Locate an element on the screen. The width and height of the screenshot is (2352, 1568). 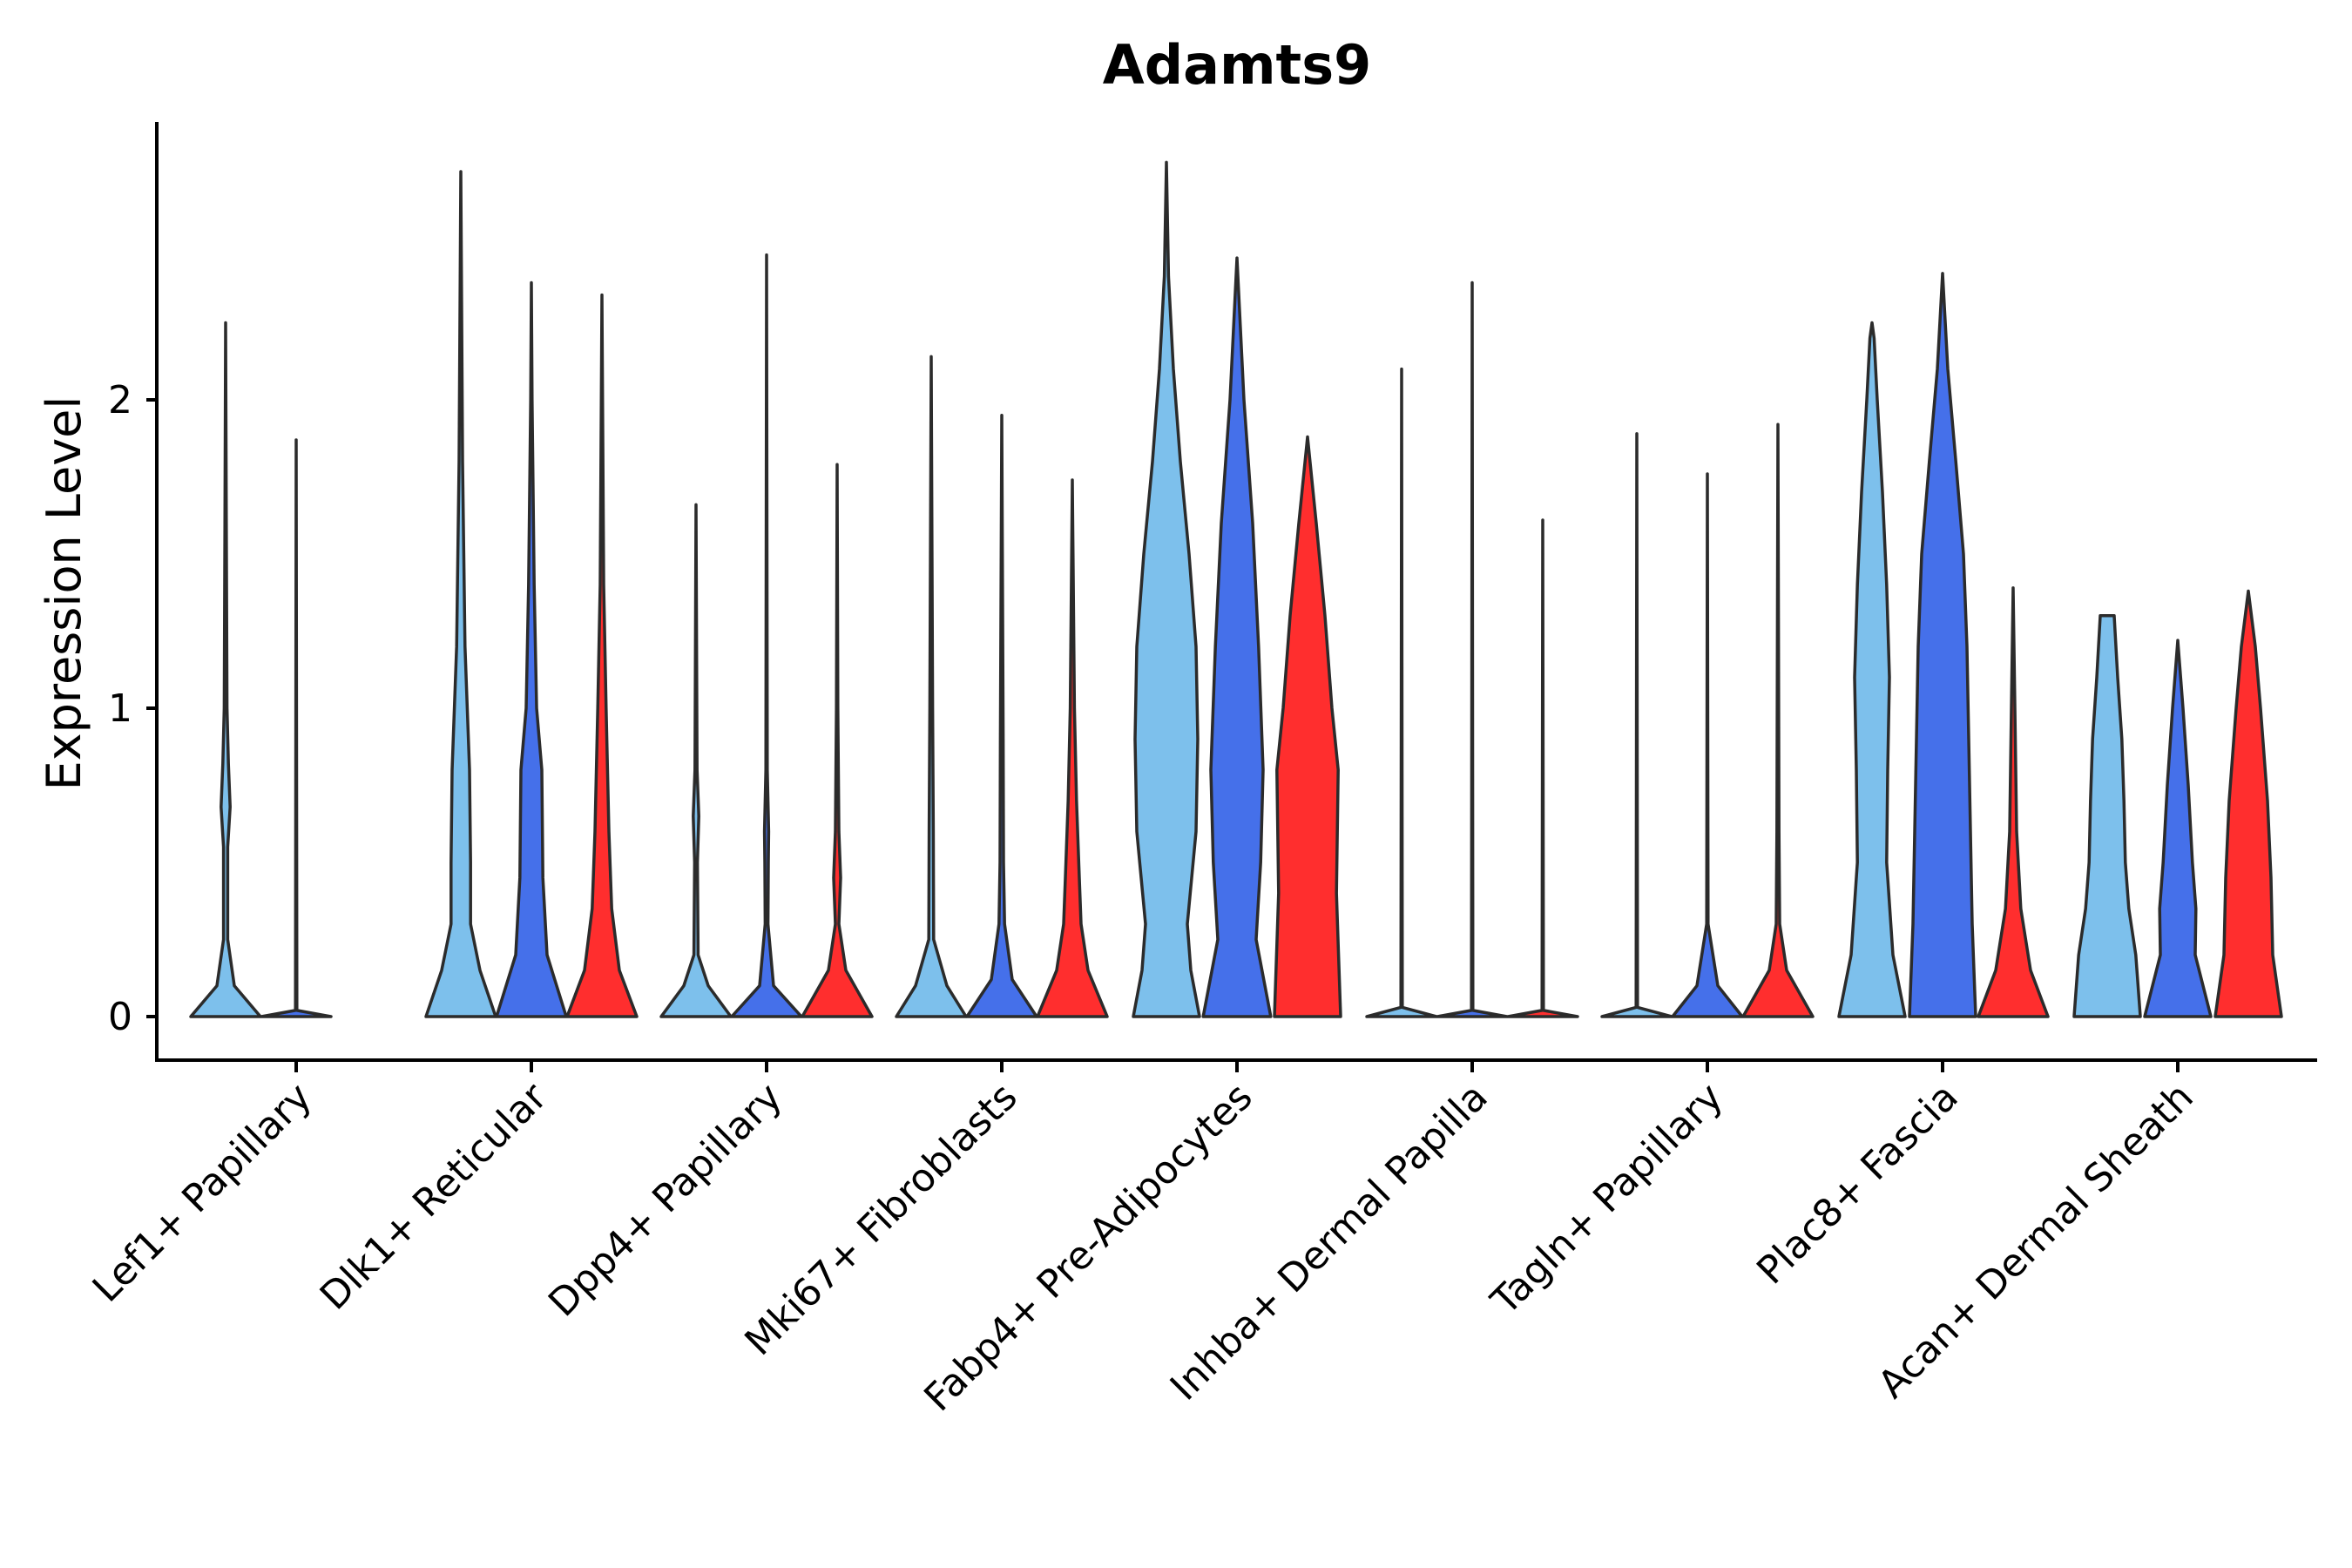
violin-mki67-fibroblasts-group1 is located at coordinates (931, 687).